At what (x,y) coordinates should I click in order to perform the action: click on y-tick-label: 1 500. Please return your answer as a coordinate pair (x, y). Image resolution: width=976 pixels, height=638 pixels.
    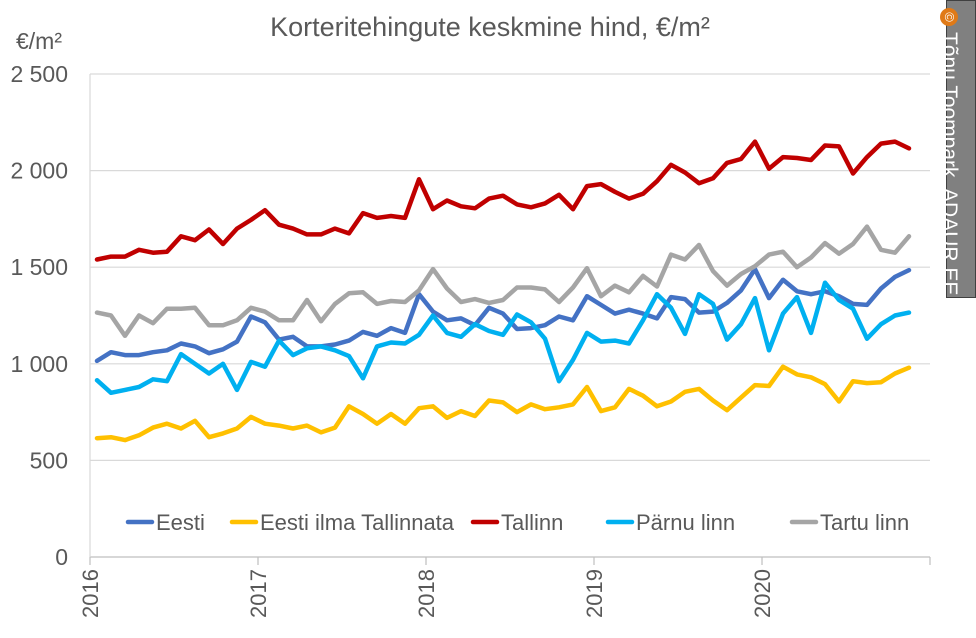
    Looking at the image, I should click on (39, 267).